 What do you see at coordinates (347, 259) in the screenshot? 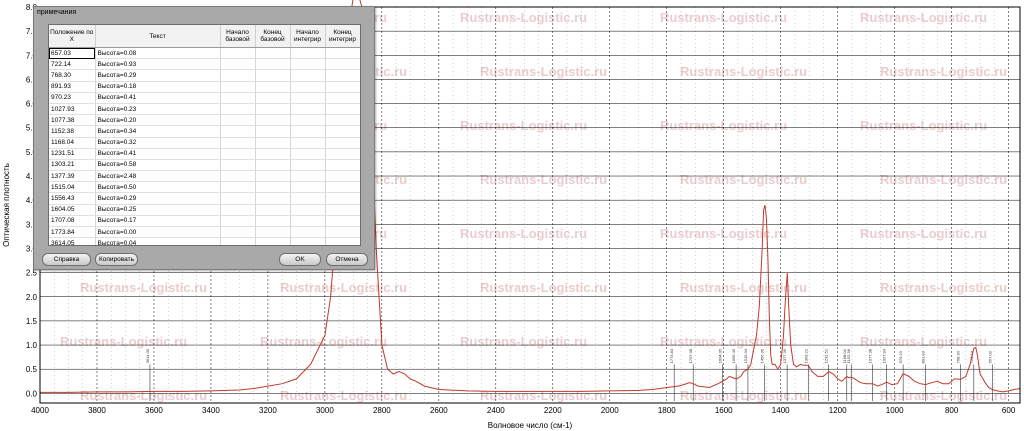
I see `cancel-button: Отмена` at bounding box center [347, 259].